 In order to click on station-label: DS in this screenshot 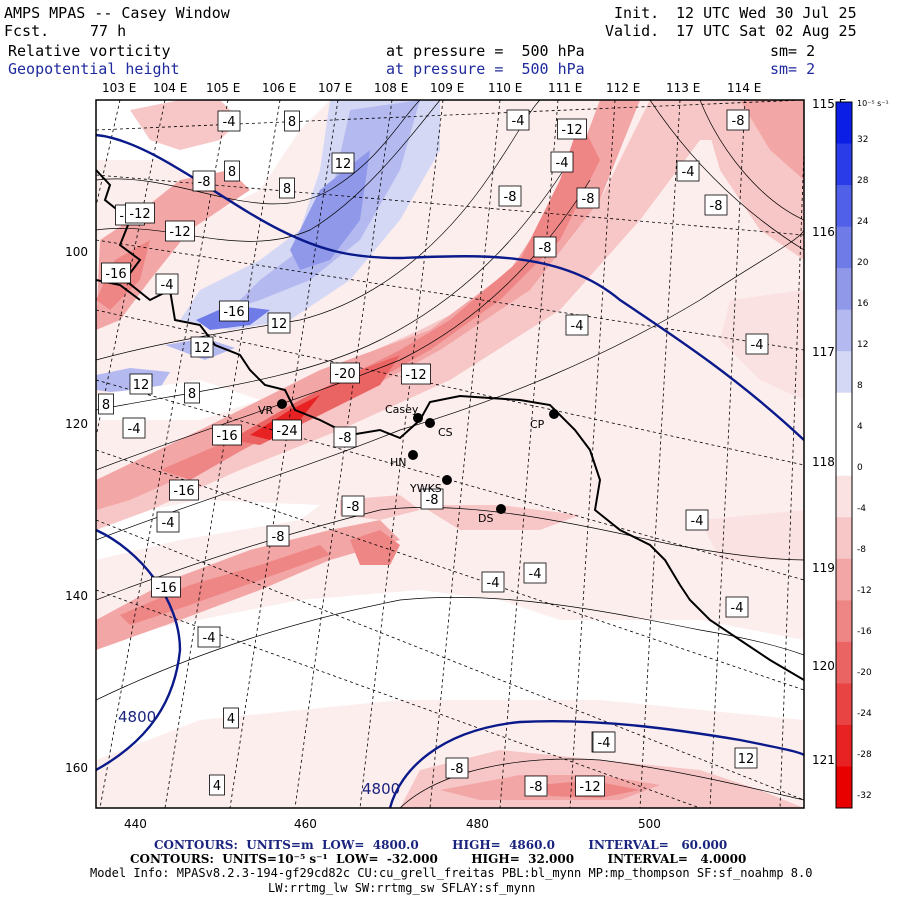, I will do `click(485, 518)`.